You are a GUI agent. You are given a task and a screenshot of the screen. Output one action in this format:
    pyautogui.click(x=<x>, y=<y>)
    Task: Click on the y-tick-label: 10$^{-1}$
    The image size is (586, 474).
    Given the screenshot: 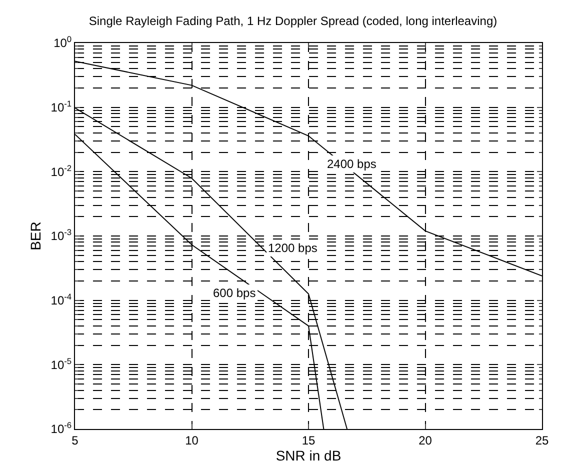 What is the action you would take?
    pyautogui.click(x=61, y=106)
    